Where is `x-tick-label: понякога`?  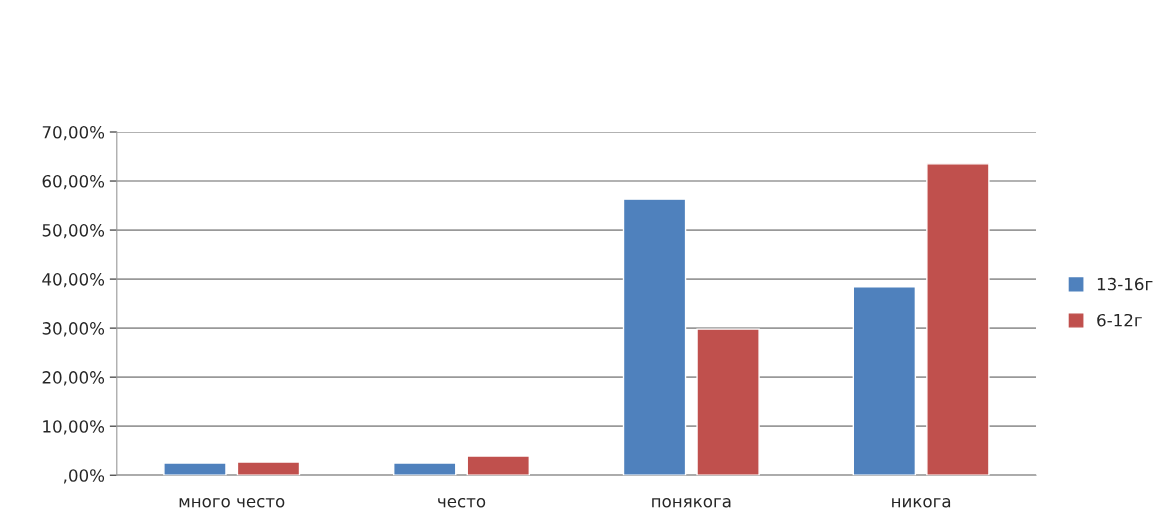
x-tick-label: понякога is located at coordinates (691, 502).